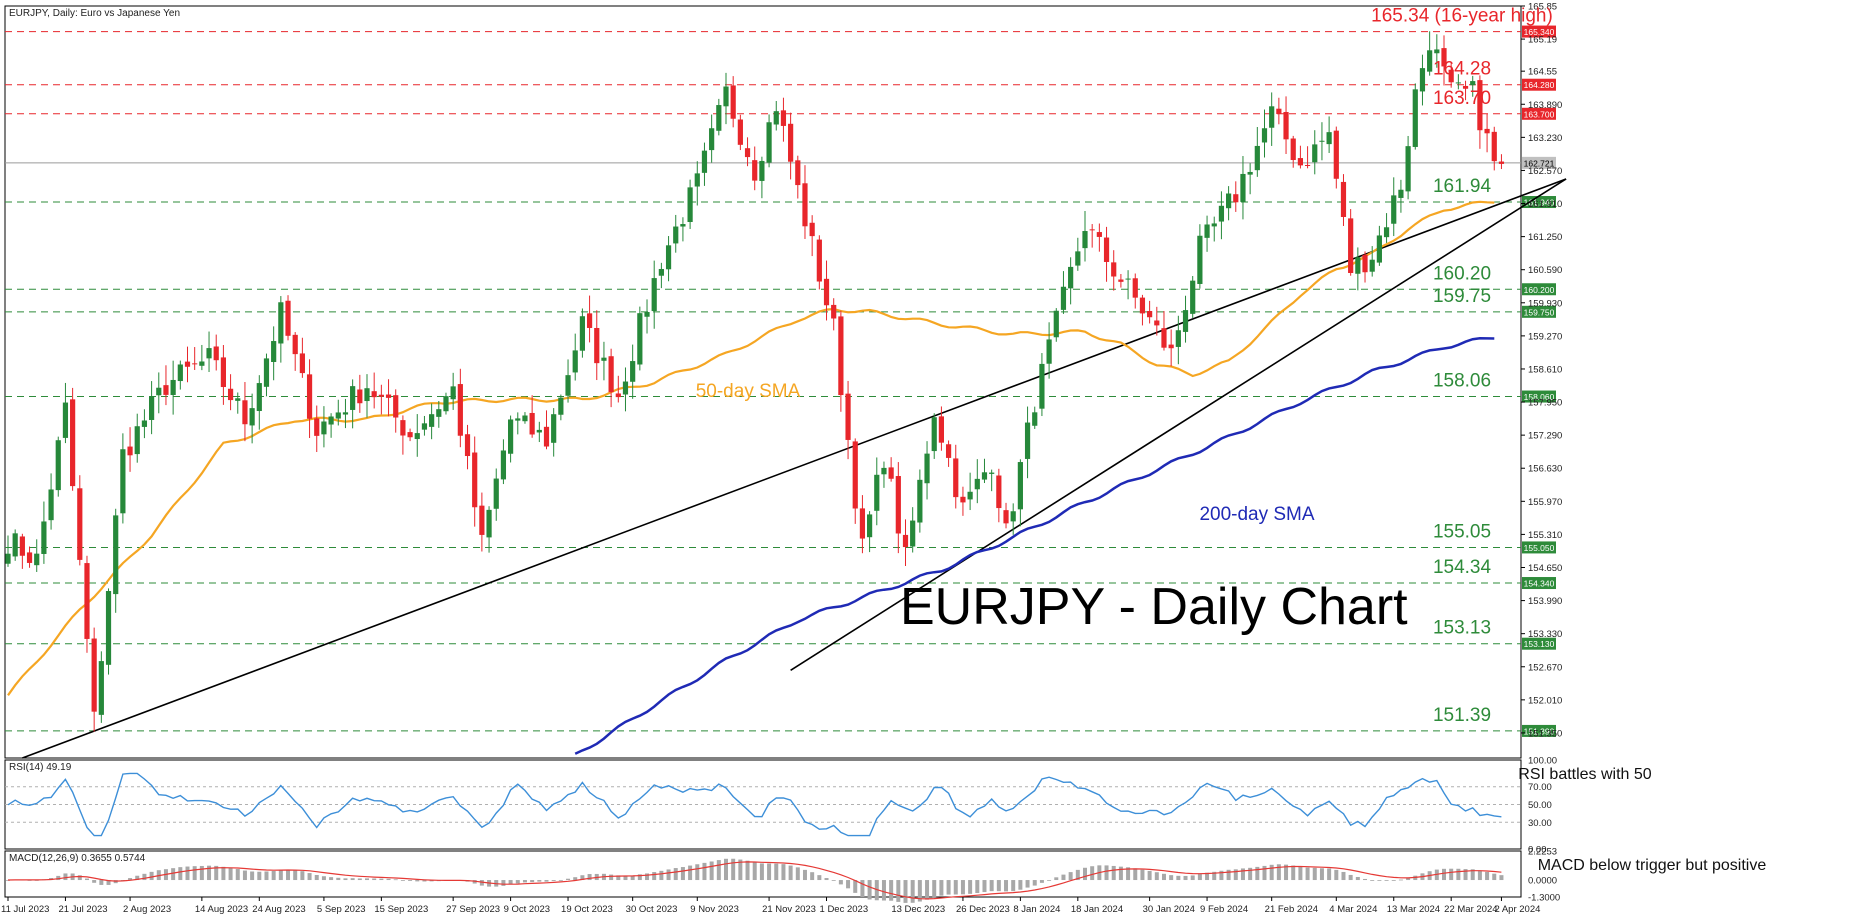 The image size is (1873, 919). I want to click on price-tick-label: 156.630, so click(1545, 469).